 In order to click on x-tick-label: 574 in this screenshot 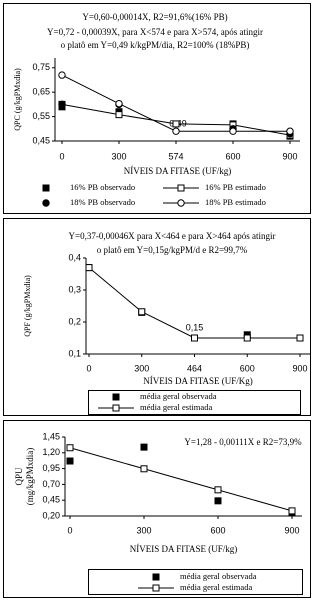, I will do `click(175, 156)`.